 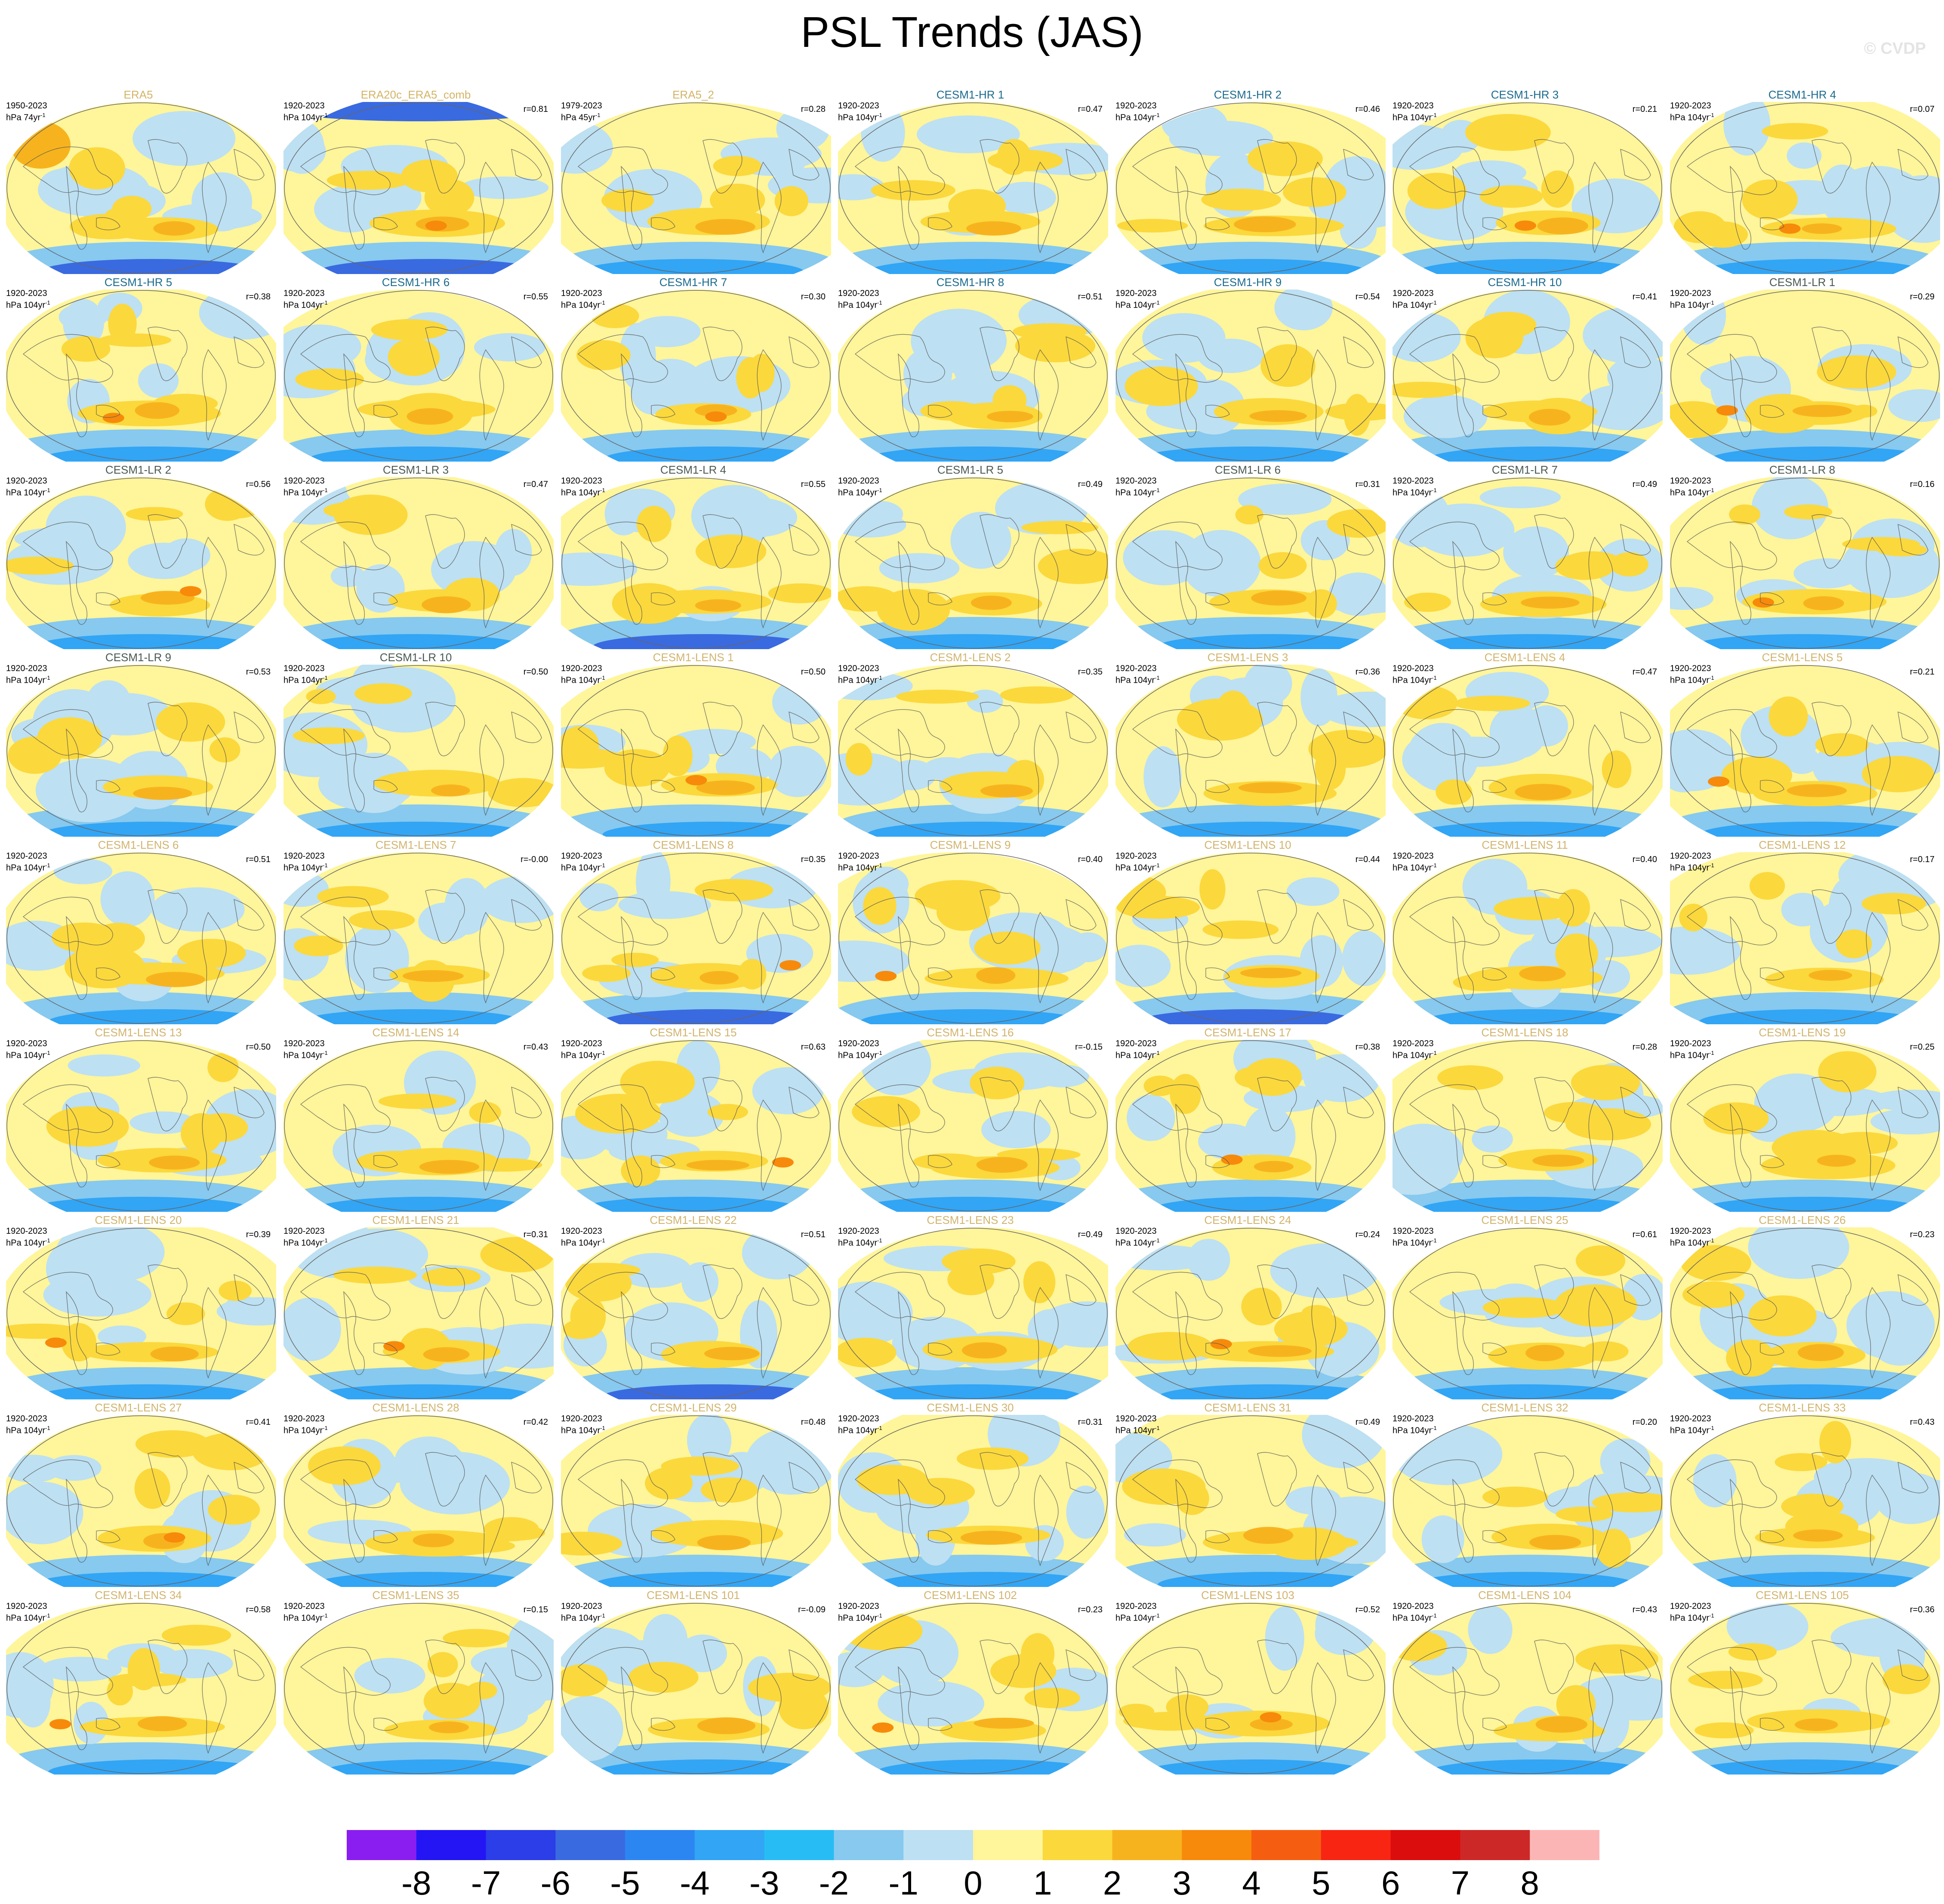 What do you see at coordinates (1802, 1120) in the screenshot?
I see `map-panel: CESM1-LENS 19 1920-2023 hPa 104yr-1 r=0.25` at bounding box center [1802, 1120].